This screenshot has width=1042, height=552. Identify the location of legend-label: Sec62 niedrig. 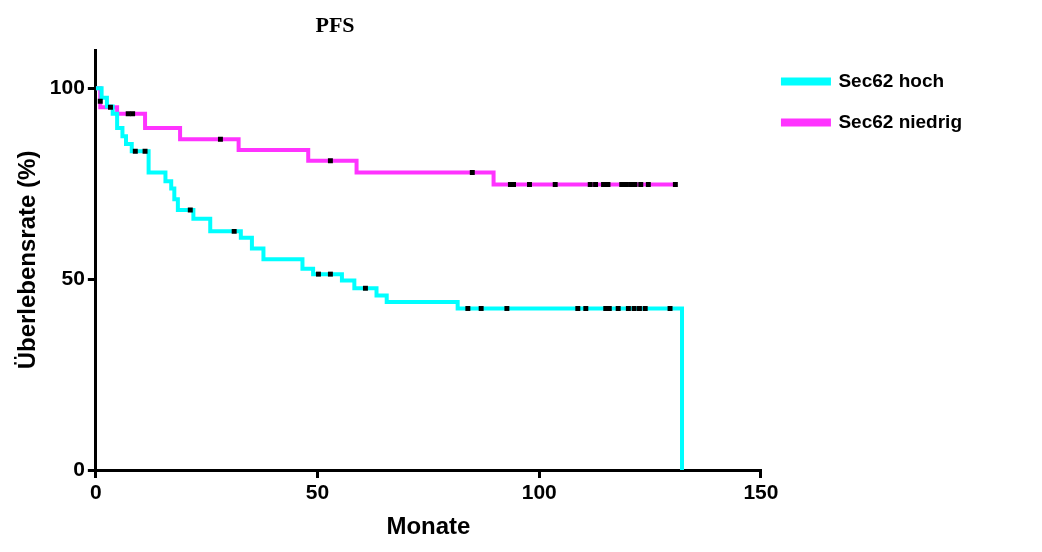
(900, 121).